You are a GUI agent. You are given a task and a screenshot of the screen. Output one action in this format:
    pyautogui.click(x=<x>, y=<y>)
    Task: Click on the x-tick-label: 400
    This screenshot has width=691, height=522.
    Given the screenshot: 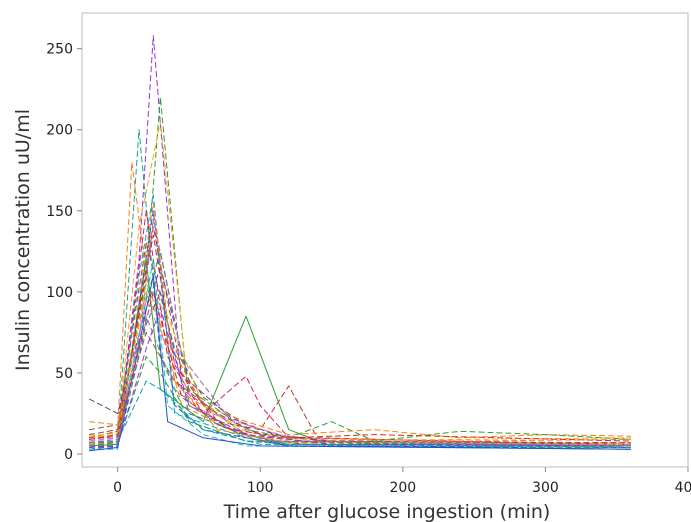 What is the action you would take?
    pyautogui.click(x=683, y=488)
    